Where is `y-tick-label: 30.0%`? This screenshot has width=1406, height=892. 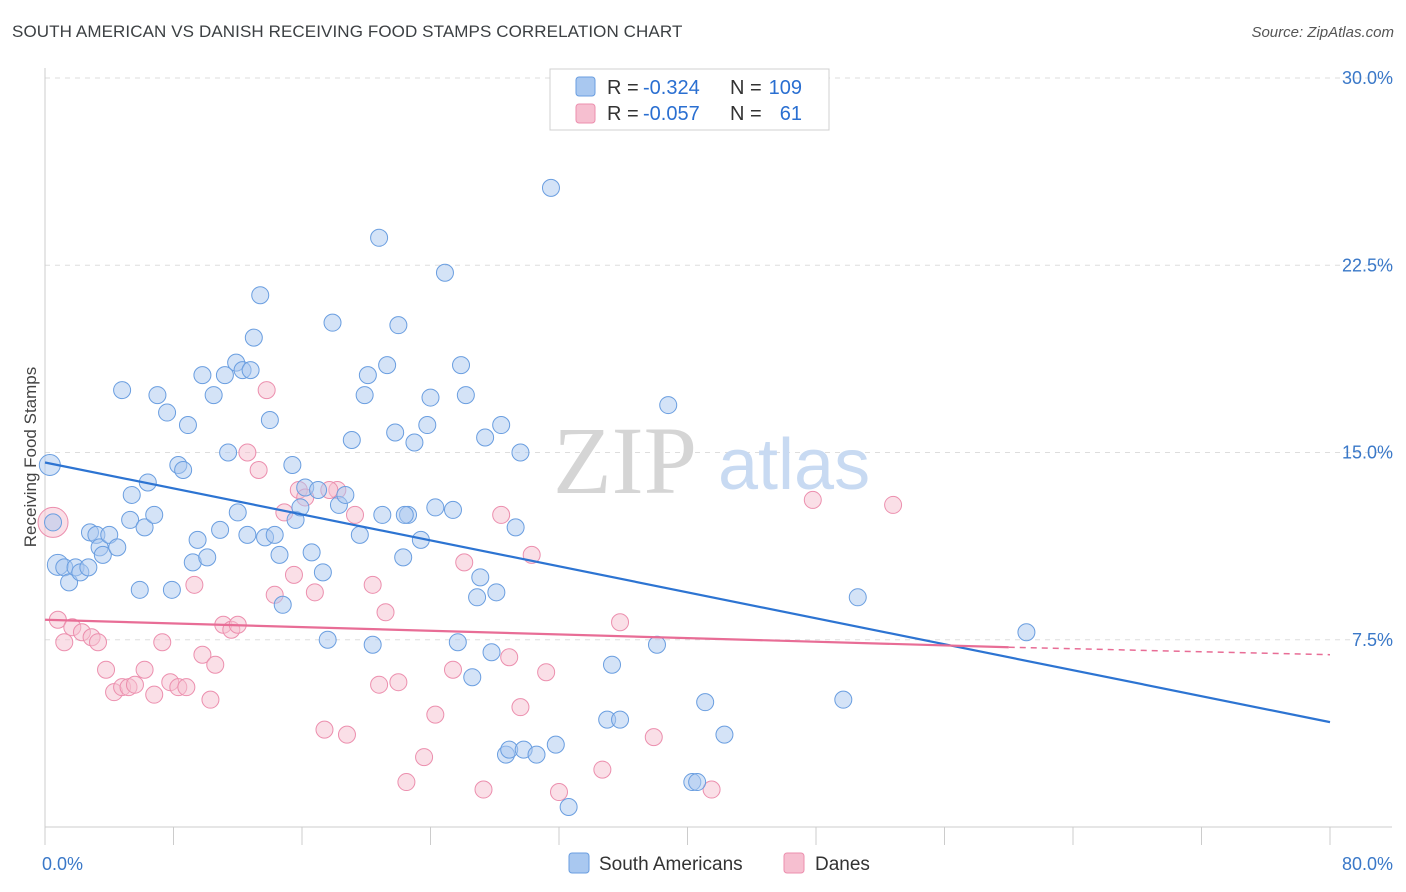 y-tick-label: 30.0% is located at coordinates (1367, 78).